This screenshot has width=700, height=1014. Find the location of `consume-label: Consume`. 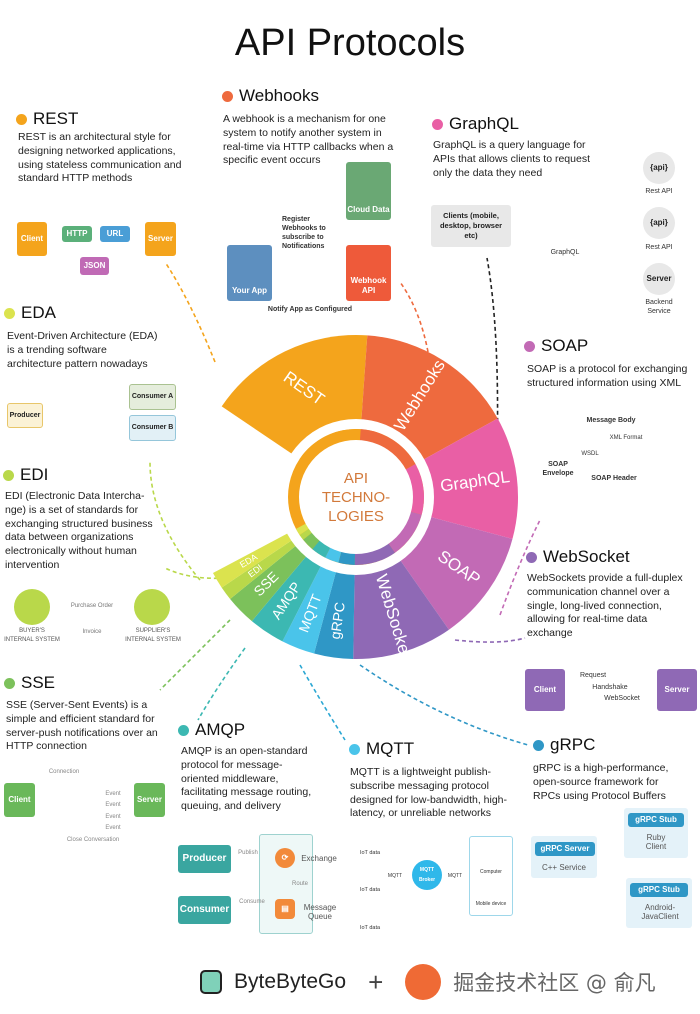

consume-label: Consume is located at coordinates (252, 902).